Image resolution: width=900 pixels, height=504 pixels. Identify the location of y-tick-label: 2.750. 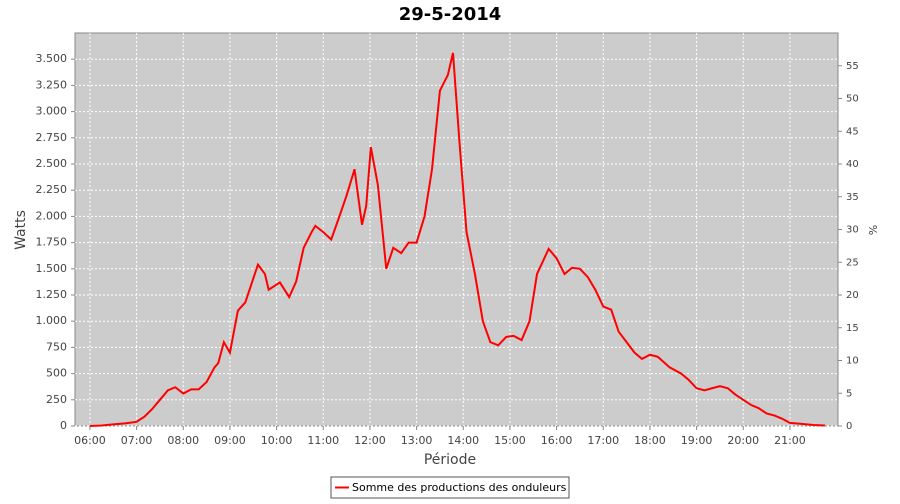
(52, 137).